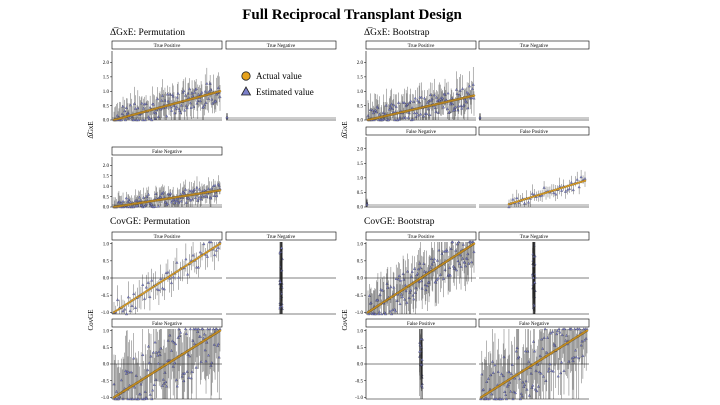  What do you see at coordinates (421, 324) in the screenshot?
I see `facet-strip-label: False Positive` at bounding box center [421, 324].